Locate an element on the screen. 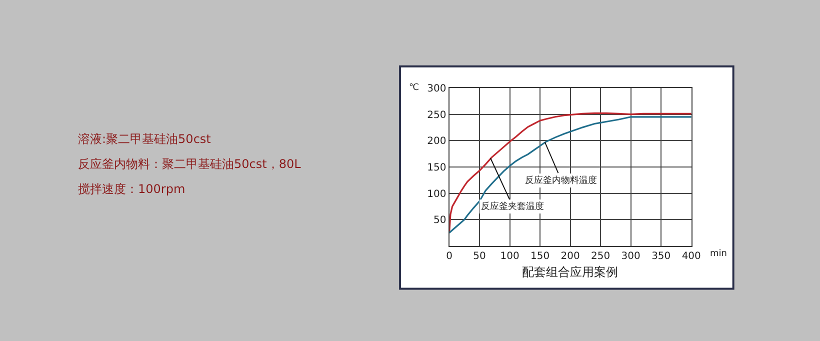 Image resolution: width=820 pixels, height=341 pixels. text: 搅拌速度：100rpm is located at coordinates (132, 189).